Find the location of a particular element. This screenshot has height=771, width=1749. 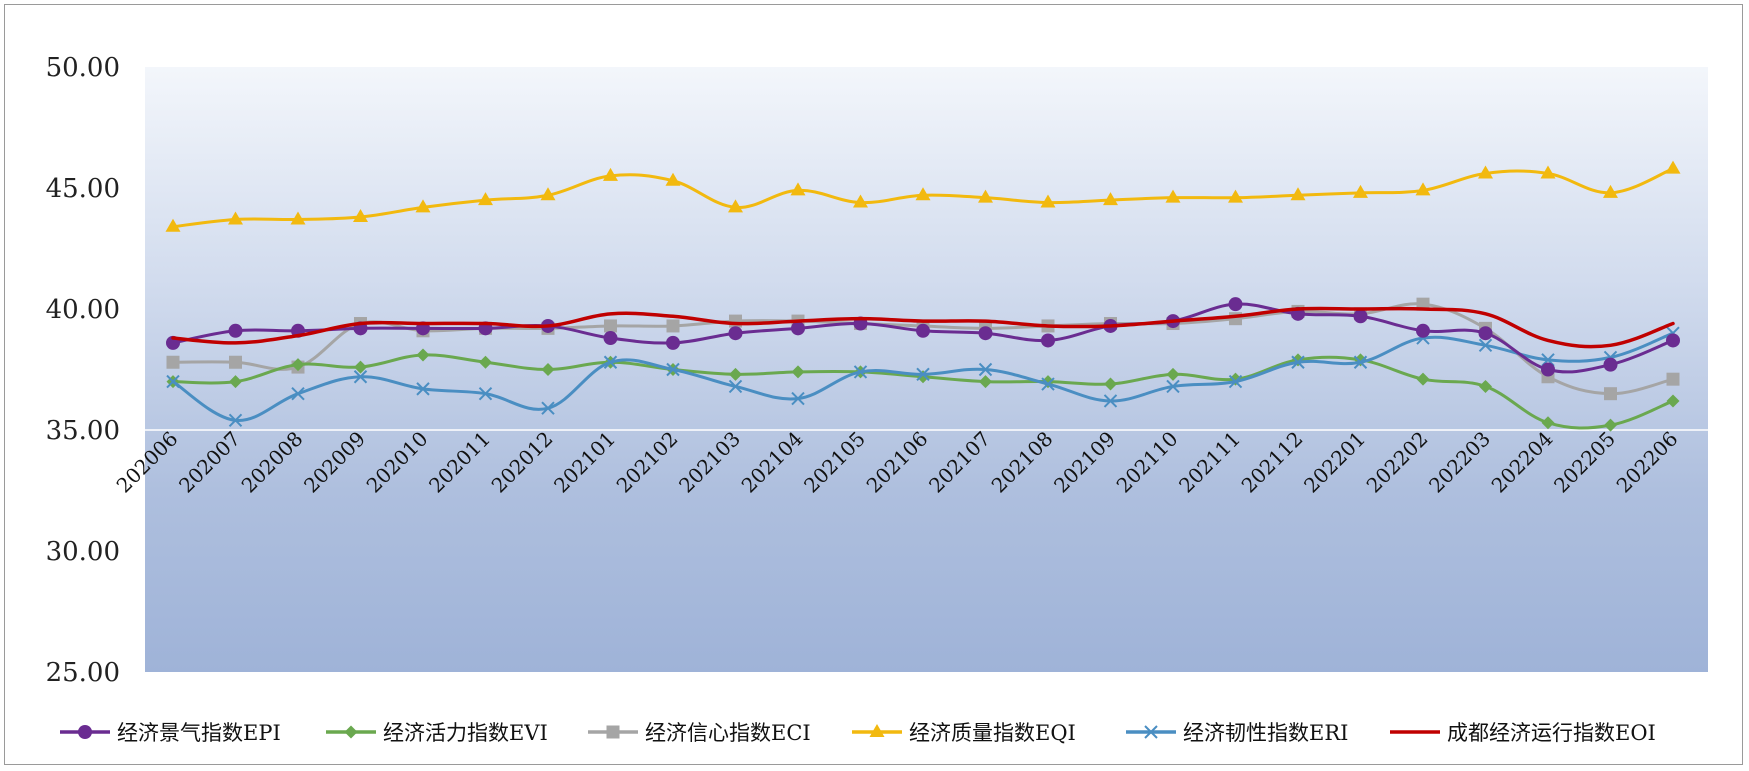

legend-item-3: 经济质量指数EQI is located at coordinates (964, 733).